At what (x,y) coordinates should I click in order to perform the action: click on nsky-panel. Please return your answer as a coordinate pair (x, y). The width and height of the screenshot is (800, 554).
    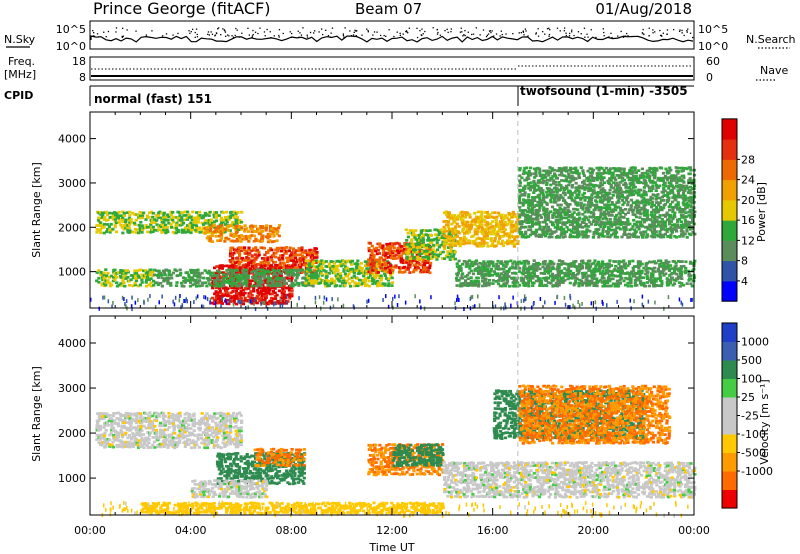
    Looking at the image, I should click on (392, 35).